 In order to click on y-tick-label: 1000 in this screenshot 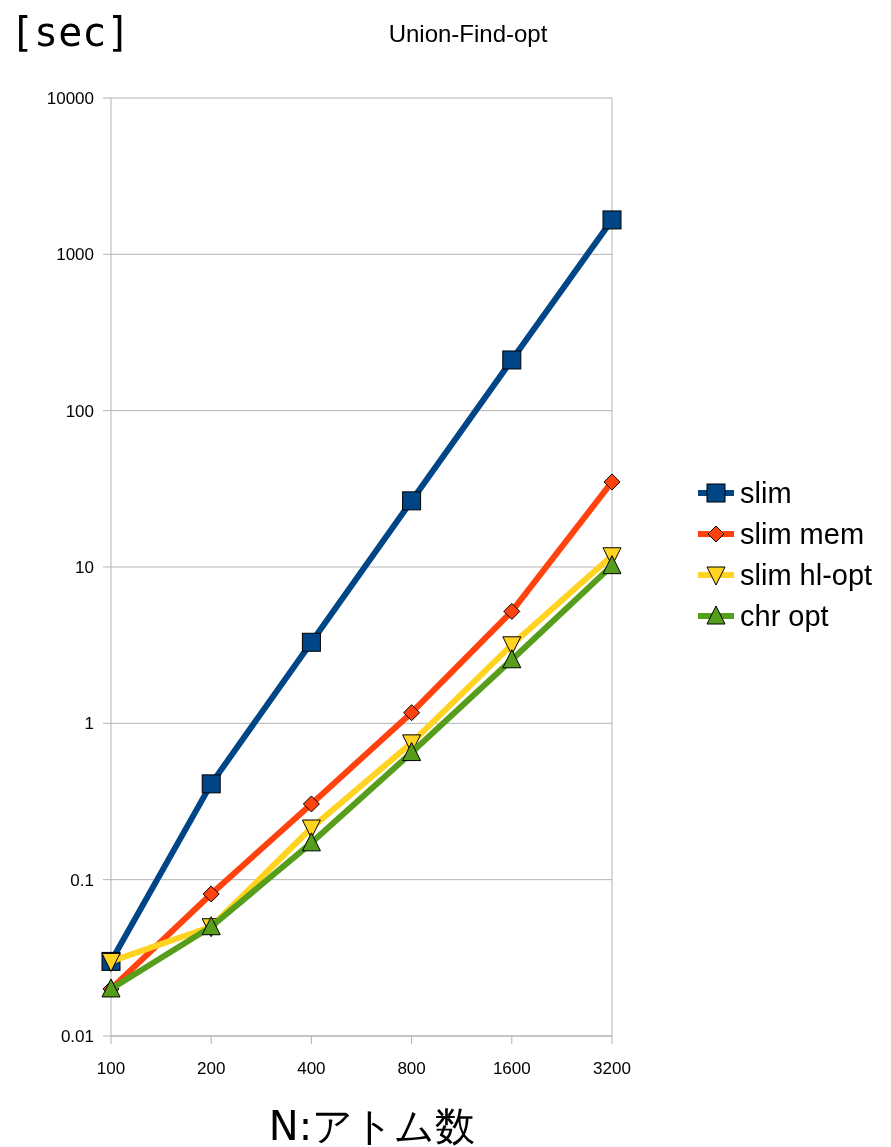, I will do `click(75, 255)`.